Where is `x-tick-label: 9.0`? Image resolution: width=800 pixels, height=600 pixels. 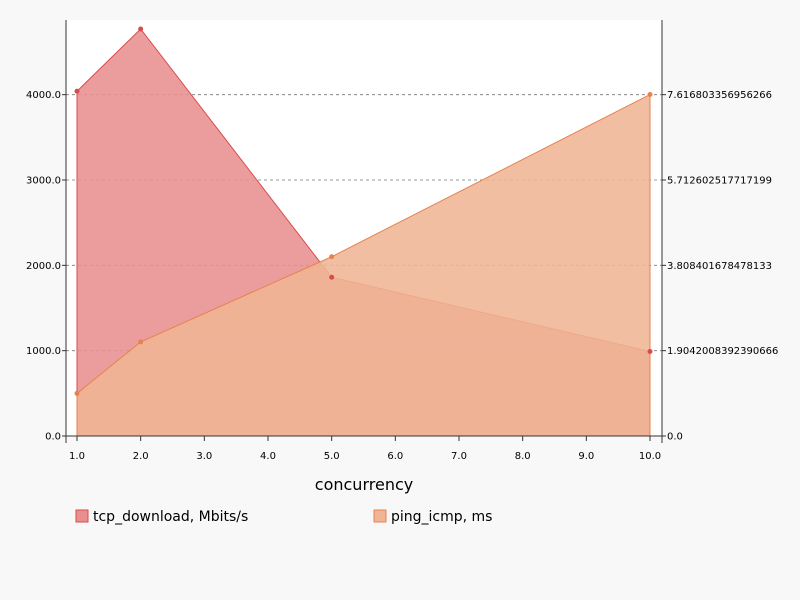
x-tick-label: 9.0 is located at coordinates (586, 456).